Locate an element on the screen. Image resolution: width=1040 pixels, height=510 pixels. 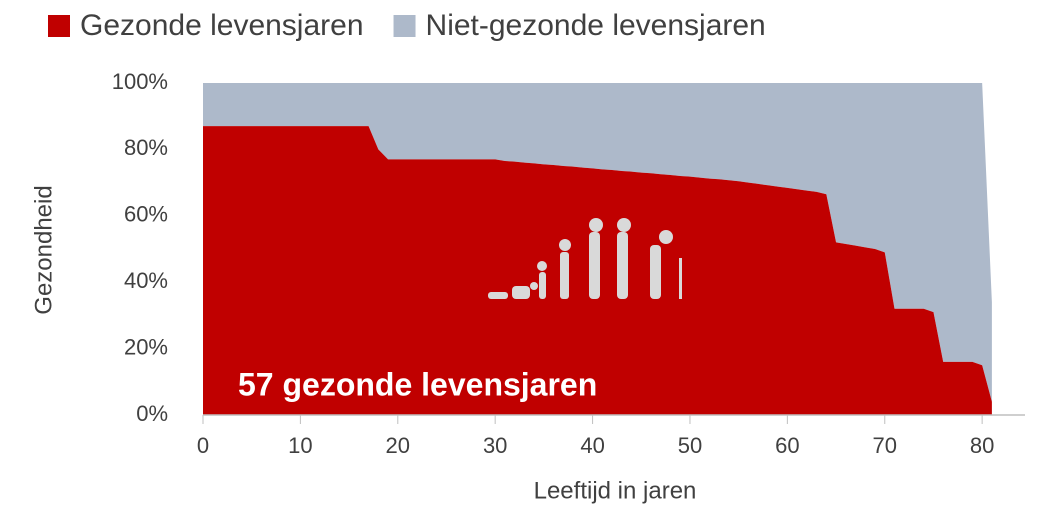
x-tick-label: 50 is located at coordinates (690, 445).